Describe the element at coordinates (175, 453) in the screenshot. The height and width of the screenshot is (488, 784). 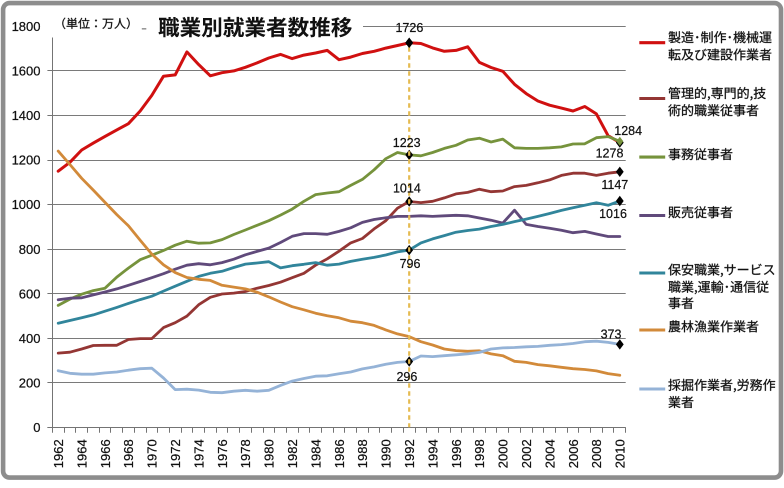
I see `svg-text: 1972` at that location.